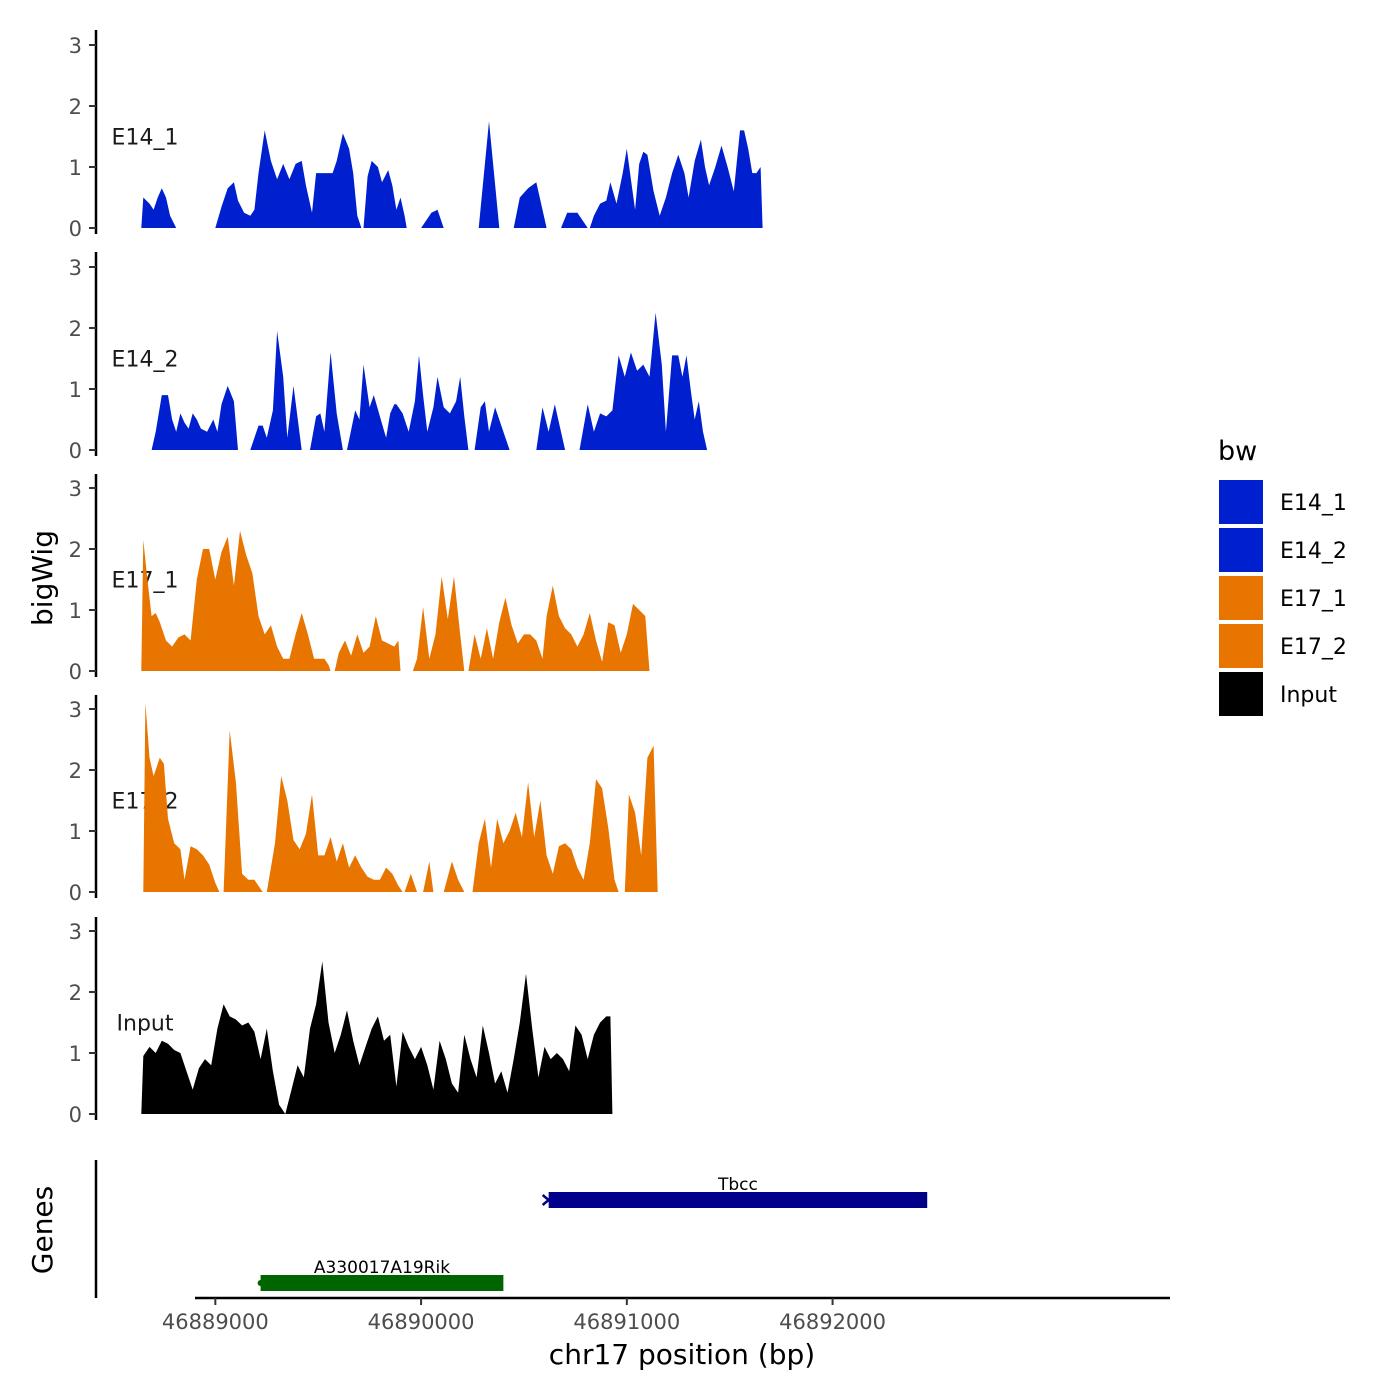  I want to click on gene-a330017a19rik: A330017A19Rik, so click(380, 1274).